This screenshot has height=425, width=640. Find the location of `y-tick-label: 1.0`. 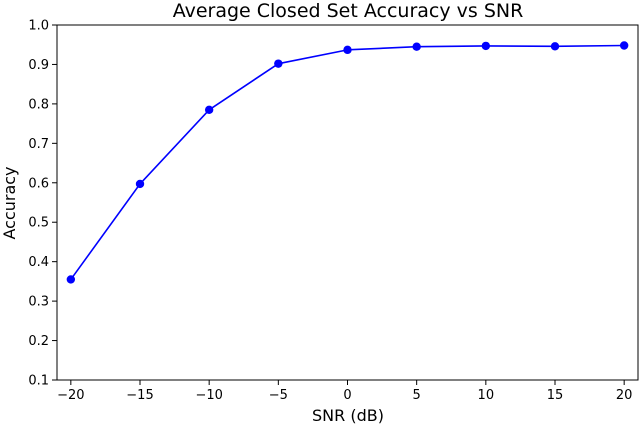

y-tick-label: 1.0 is located at coordinates (38, 26).